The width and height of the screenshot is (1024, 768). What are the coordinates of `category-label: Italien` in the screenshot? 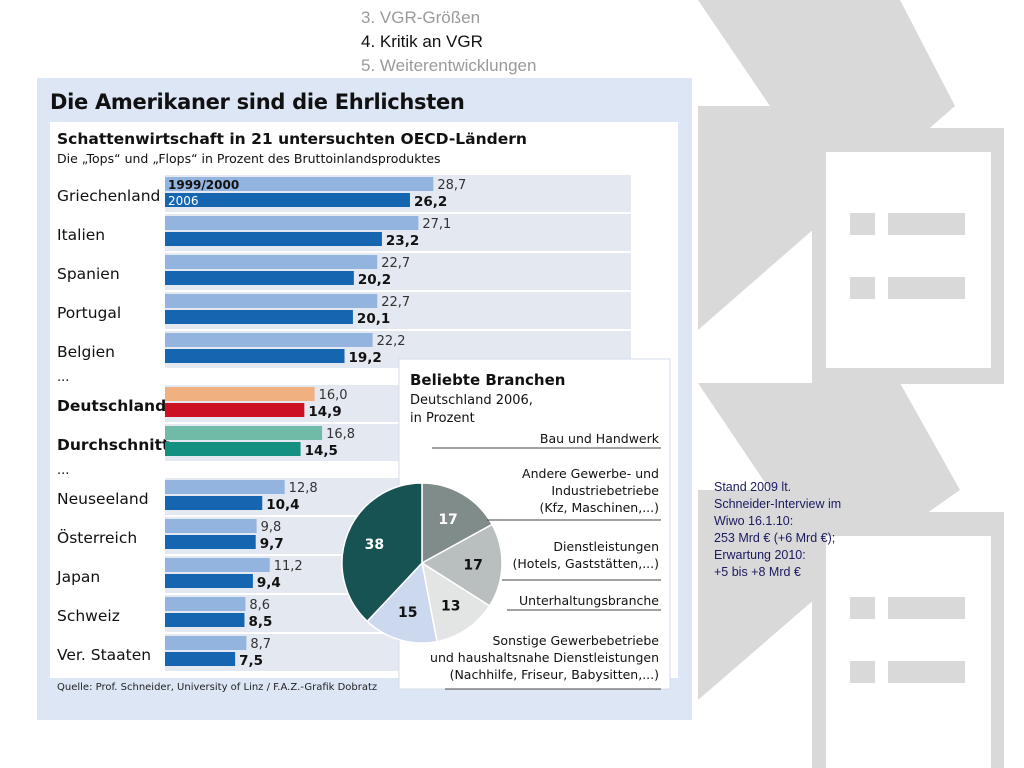 It's located at (81, 235).